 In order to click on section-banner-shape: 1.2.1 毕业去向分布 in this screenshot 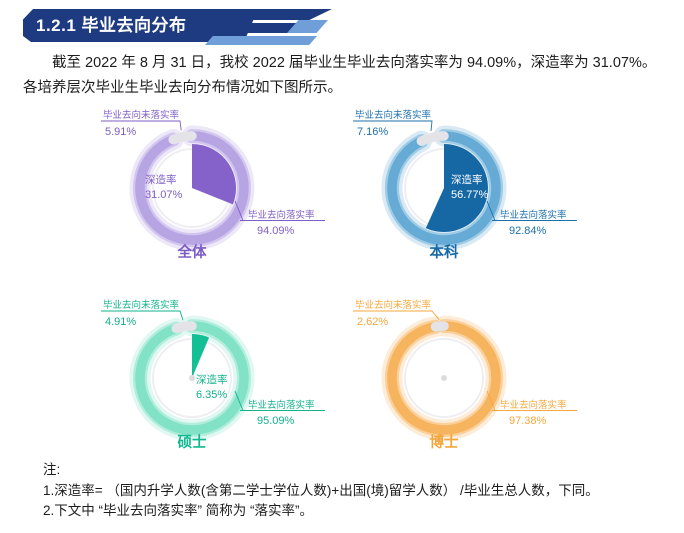, I will do `click(140, 25)`.